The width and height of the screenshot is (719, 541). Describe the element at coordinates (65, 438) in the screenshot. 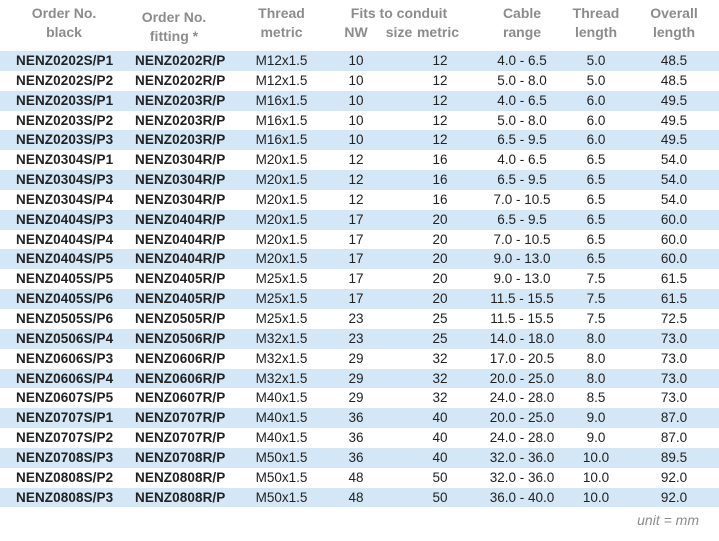

I see `cell-order-black: NENZ0707S/P2` at that location.